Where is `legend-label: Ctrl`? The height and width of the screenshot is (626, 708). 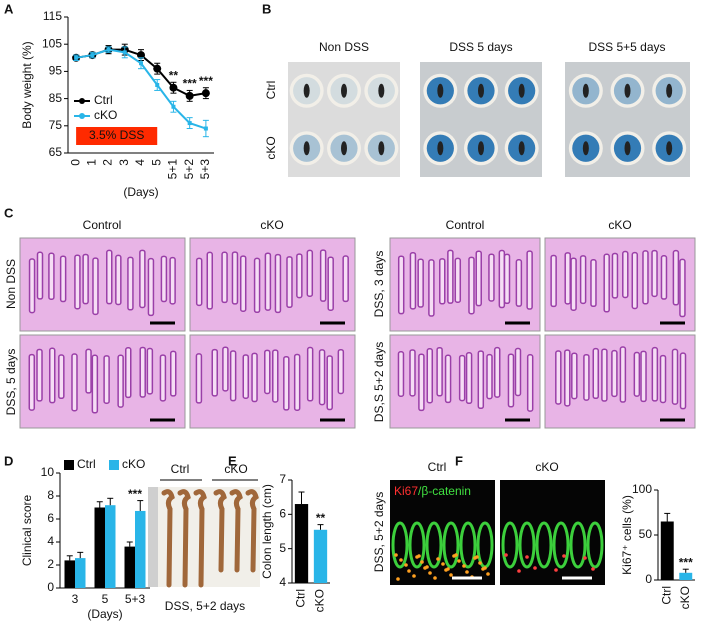 legend-label: Ctrl is located at coordinates (86, 464).